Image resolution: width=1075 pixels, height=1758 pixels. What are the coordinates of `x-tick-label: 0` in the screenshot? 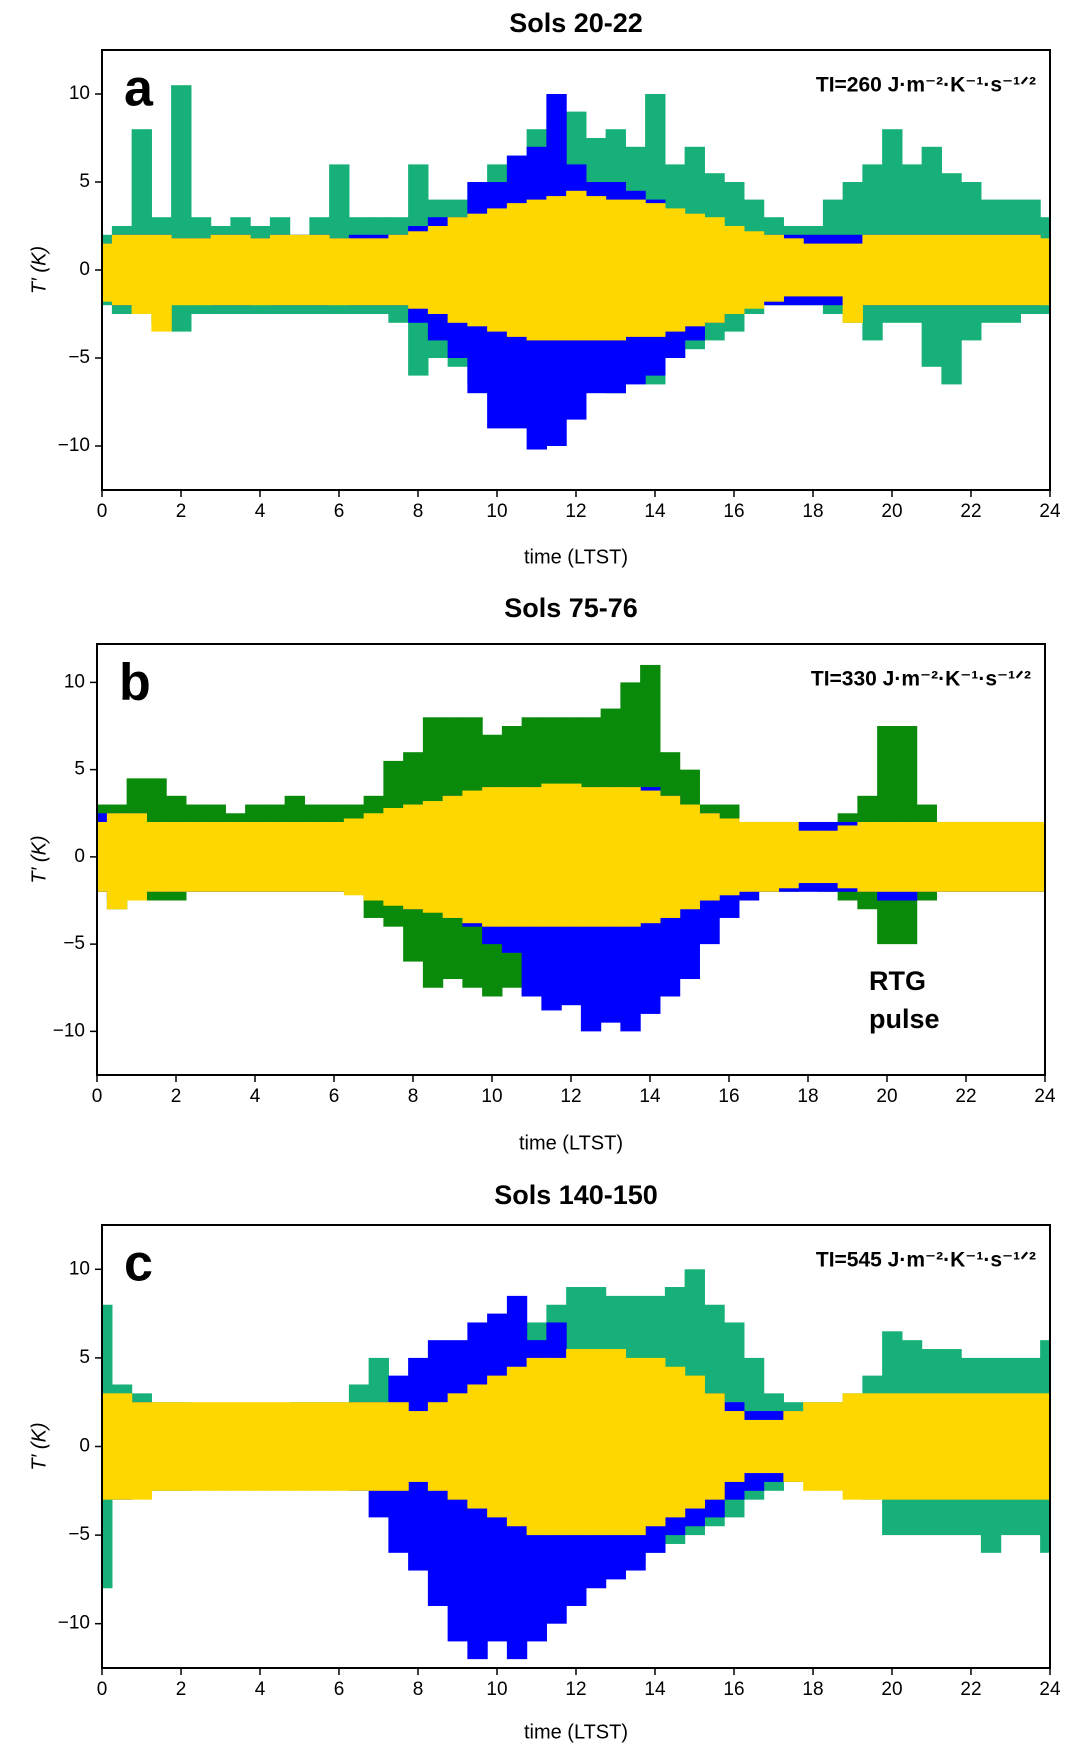 It's located at (102, 1689).